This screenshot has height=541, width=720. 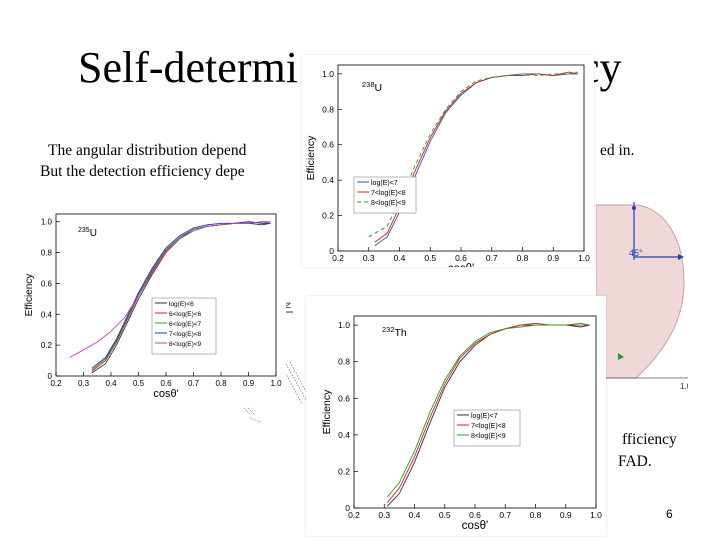 What do you see at coordinates (640, 291) in the screenshot?
I see `diagram-region` at bounding box center [640, 291].